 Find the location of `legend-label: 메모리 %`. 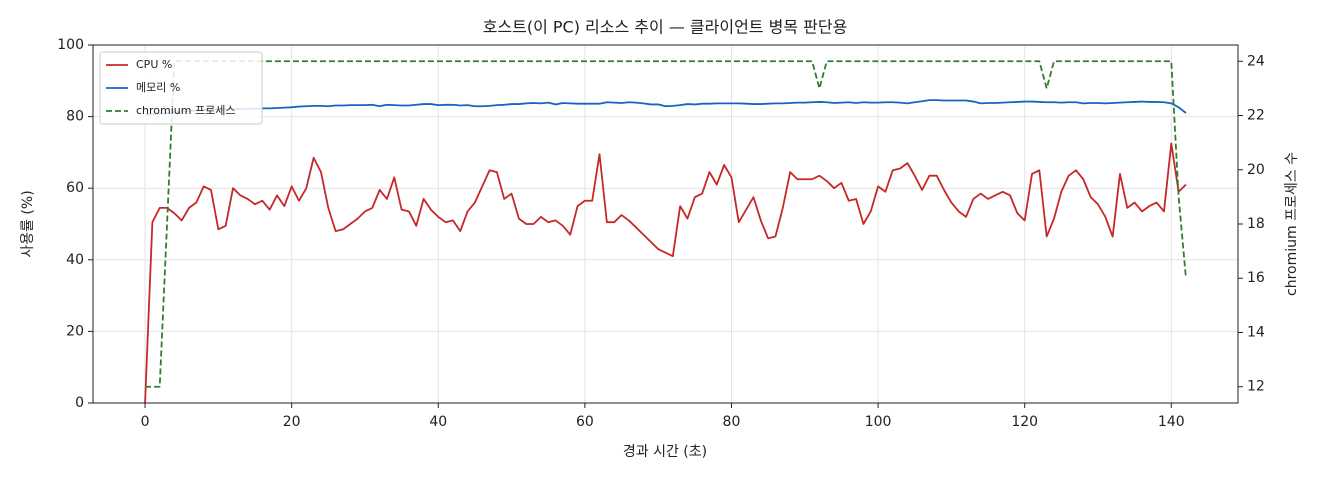

legend-label: 메모리 % is located at coordinates (158, 87).